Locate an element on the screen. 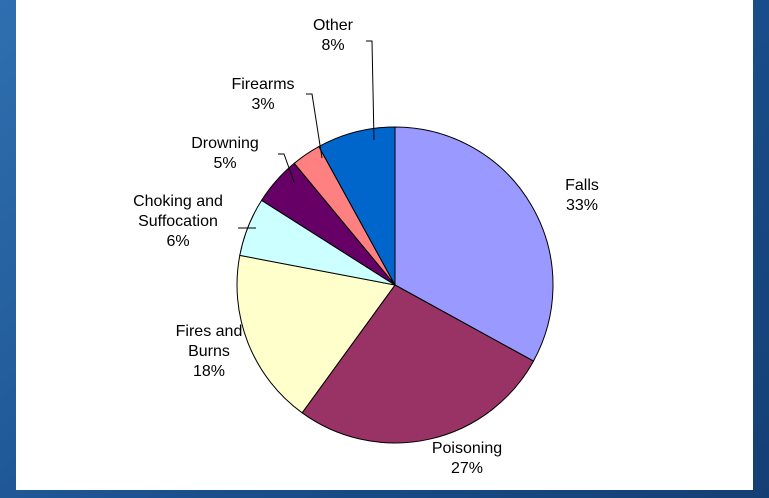 This screenshot has height=498, width=769. slice-label: Firearms 3% is located at coordinates (262, 94).